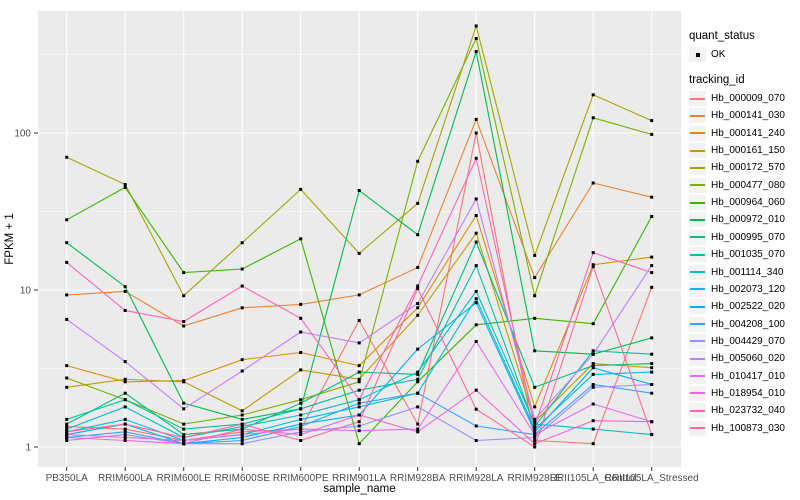 This screenshot has width=800, height=500. What do you see at coordinates (737, 341) in the screenshot?
I see `legend-item-Hb_004429_070: Hb_004429_070` at bounding box center [737, 341].